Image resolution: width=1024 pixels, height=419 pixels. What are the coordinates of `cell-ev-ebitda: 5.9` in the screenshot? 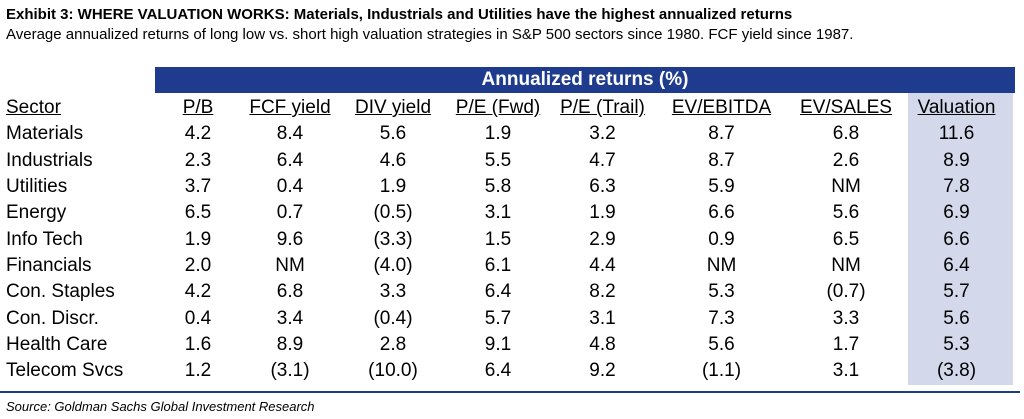 It's located at (721, 187).